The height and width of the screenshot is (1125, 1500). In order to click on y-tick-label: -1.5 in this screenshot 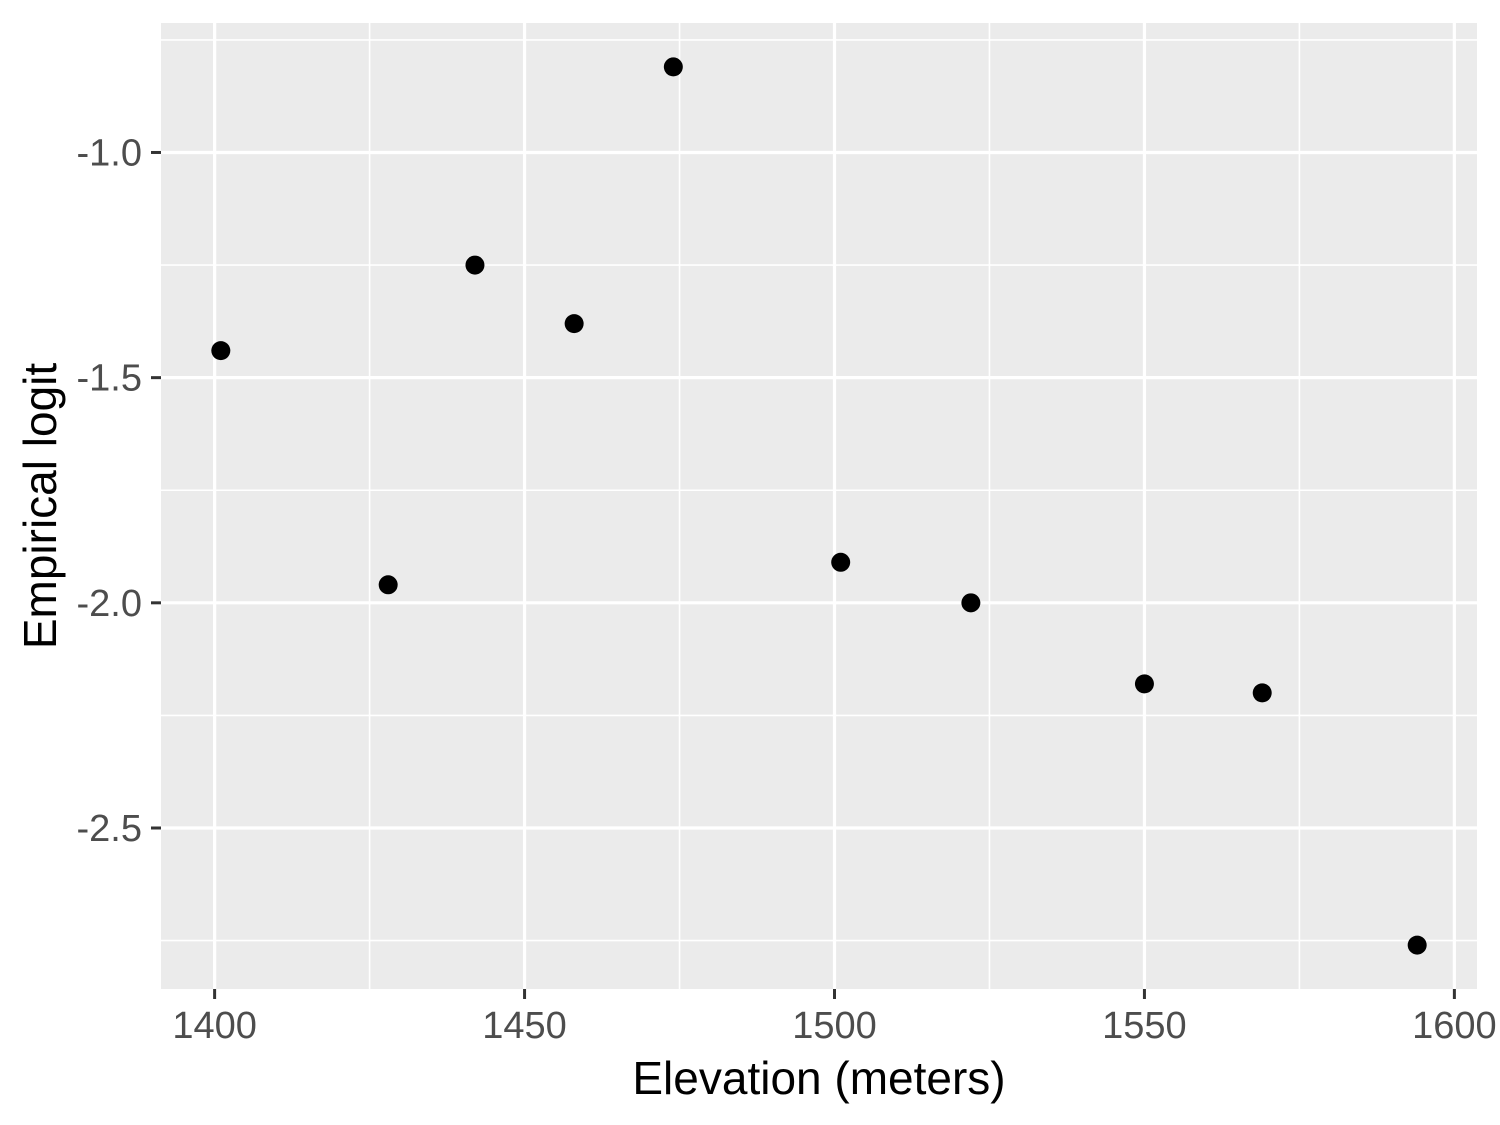, I will do `click(109, 379)`.